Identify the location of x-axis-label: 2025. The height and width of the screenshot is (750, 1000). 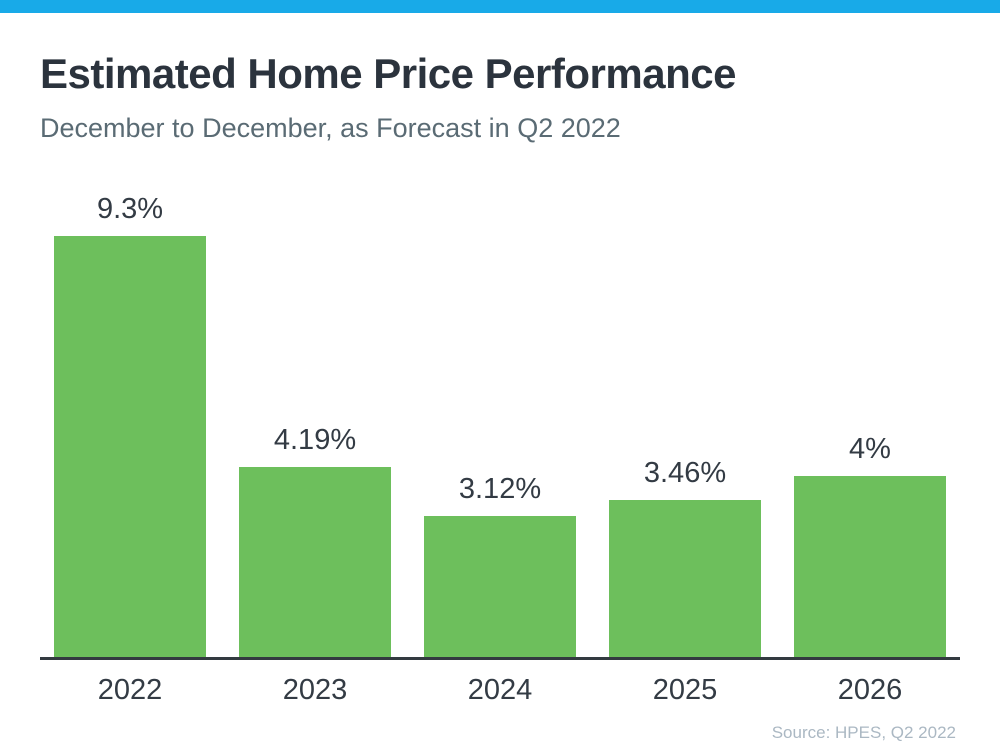
(685, 690).